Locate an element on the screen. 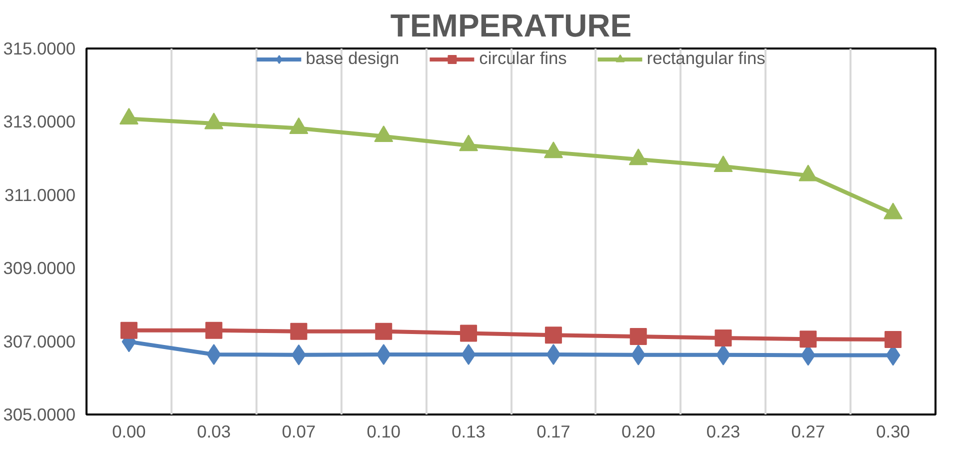  chart-title: TEMPERATURE is located at coordinates (511, 26).